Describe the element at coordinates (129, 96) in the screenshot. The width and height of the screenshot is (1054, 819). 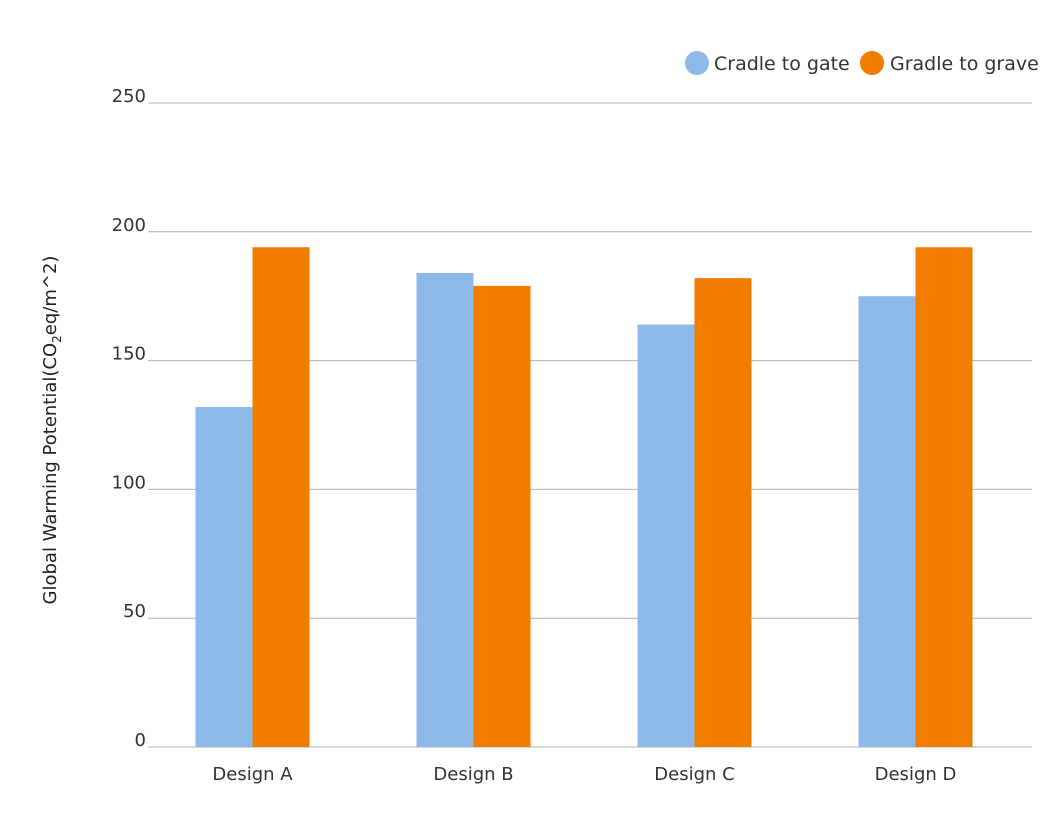
I see `y-tick-label: 250` at that location.